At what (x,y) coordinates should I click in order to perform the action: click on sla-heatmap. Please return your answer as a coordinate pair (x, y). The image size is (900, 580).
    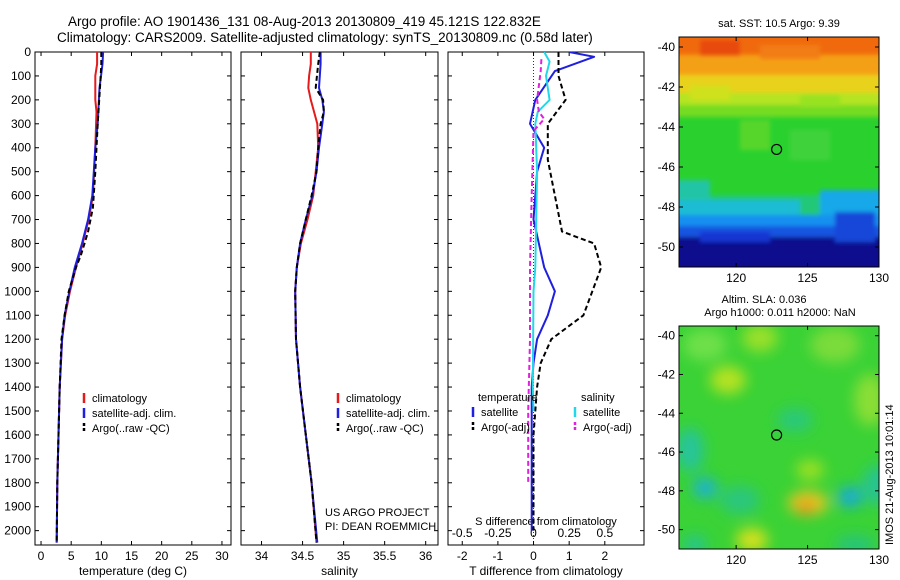
    Looking at the image, I should click on (779, 437).